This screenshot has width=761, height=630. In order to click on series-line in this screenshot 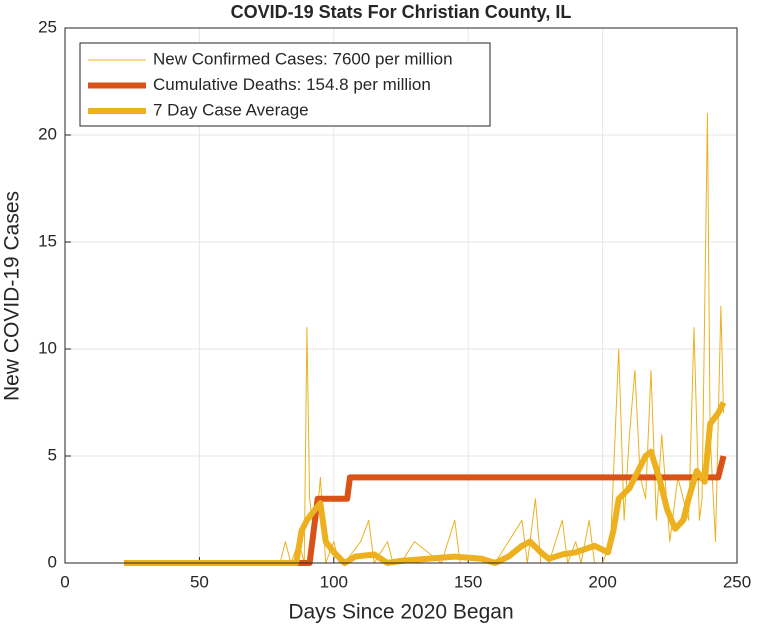, I will do `click(425, 510)`.